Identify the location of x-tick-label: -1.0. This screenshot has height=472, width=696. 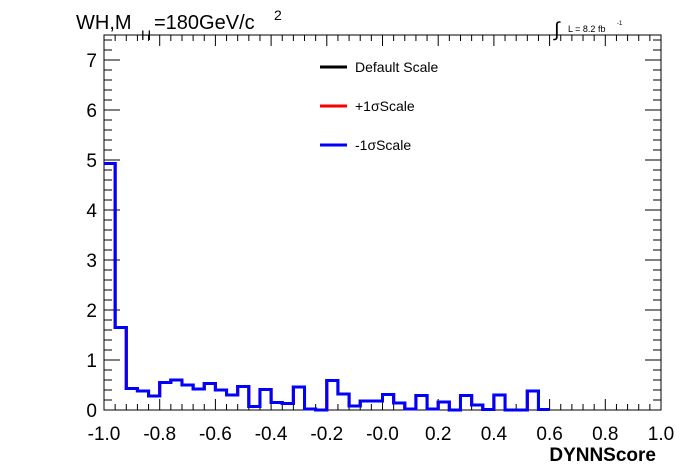
(104, 434).